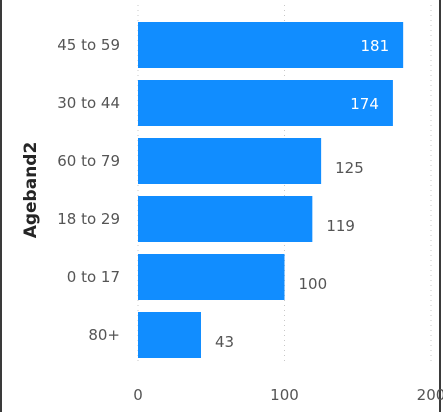 The height and width of the screenshot is (414, 443). What do you see at coordinates (284, 395) in the screenshot?
I see `x-tick-label: 100` at bounding box center [284, 395].